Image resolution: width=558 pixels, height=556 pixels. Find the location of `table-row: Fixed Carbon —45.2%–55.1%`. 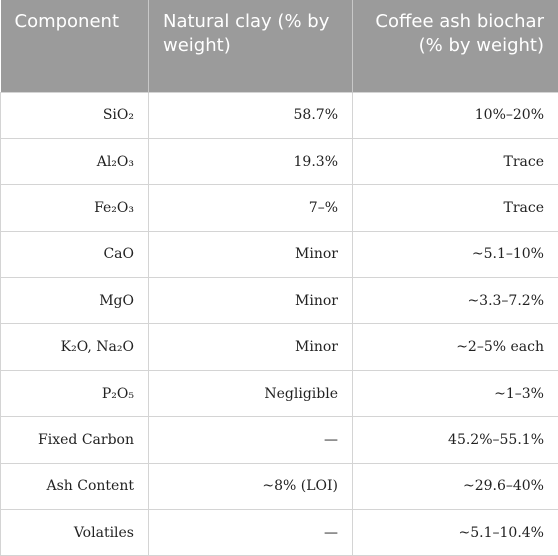

table-row: Fixed Carbon —45.2%–55.1% is located at coordinates (279, 440).